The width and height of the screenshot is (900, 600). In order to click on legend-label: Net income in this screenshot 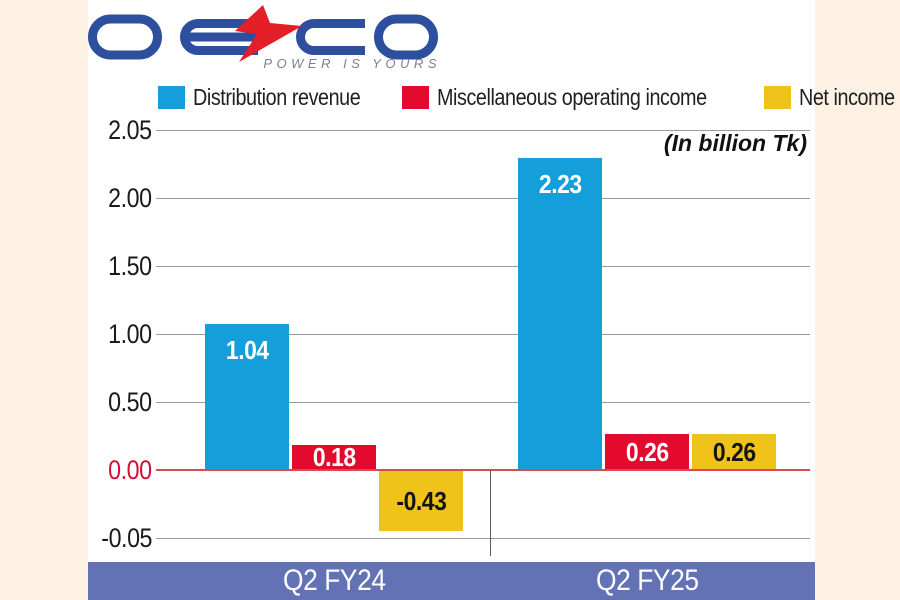, I will do `click(847, 97)`.